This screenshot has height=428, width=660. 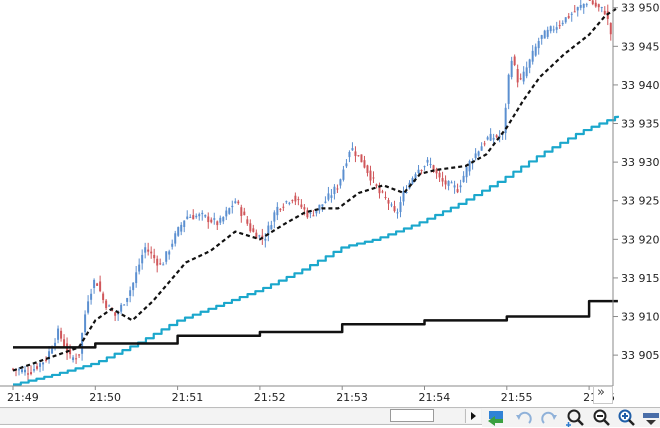 I want to click on expand-axis-button: », so click(x=603, y=394).